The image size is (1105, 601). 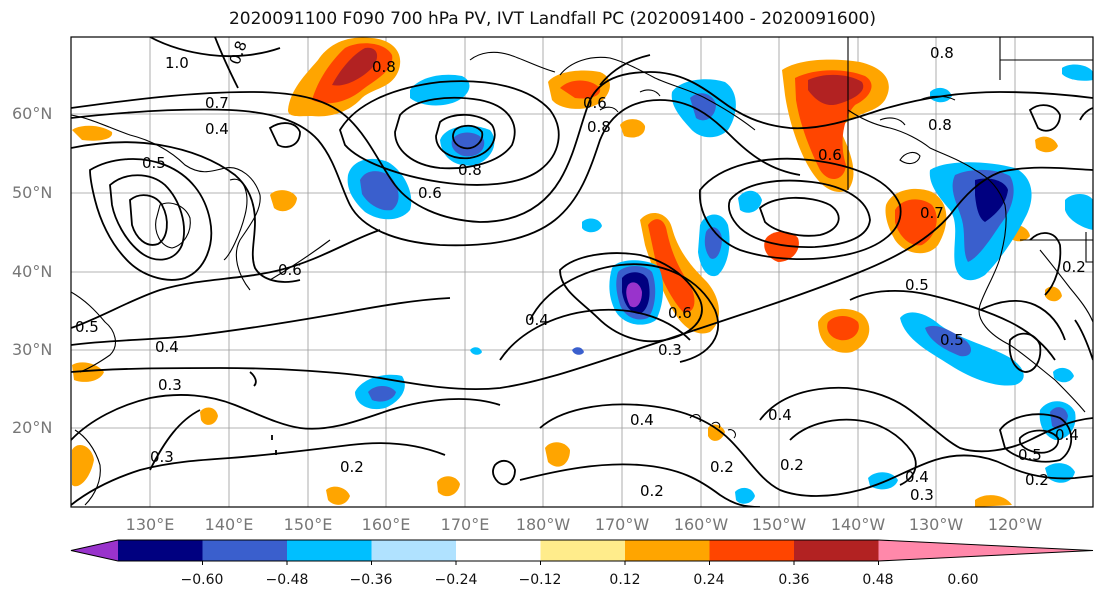 I want to click on lat-label: 50°N, so click(x=32, y=192).